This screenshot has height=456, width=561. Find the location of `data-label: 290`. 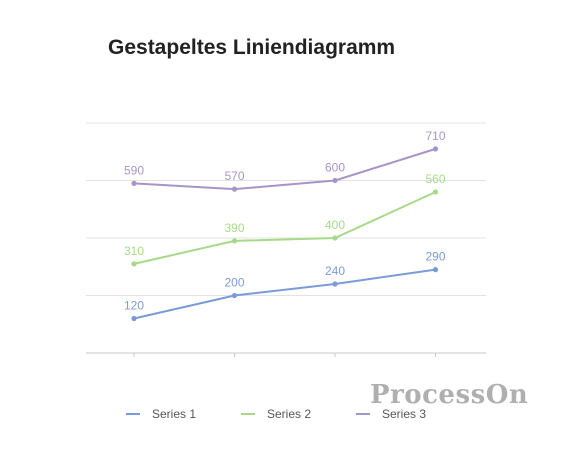

data-label: 290 is located at coordinates (435, 257).